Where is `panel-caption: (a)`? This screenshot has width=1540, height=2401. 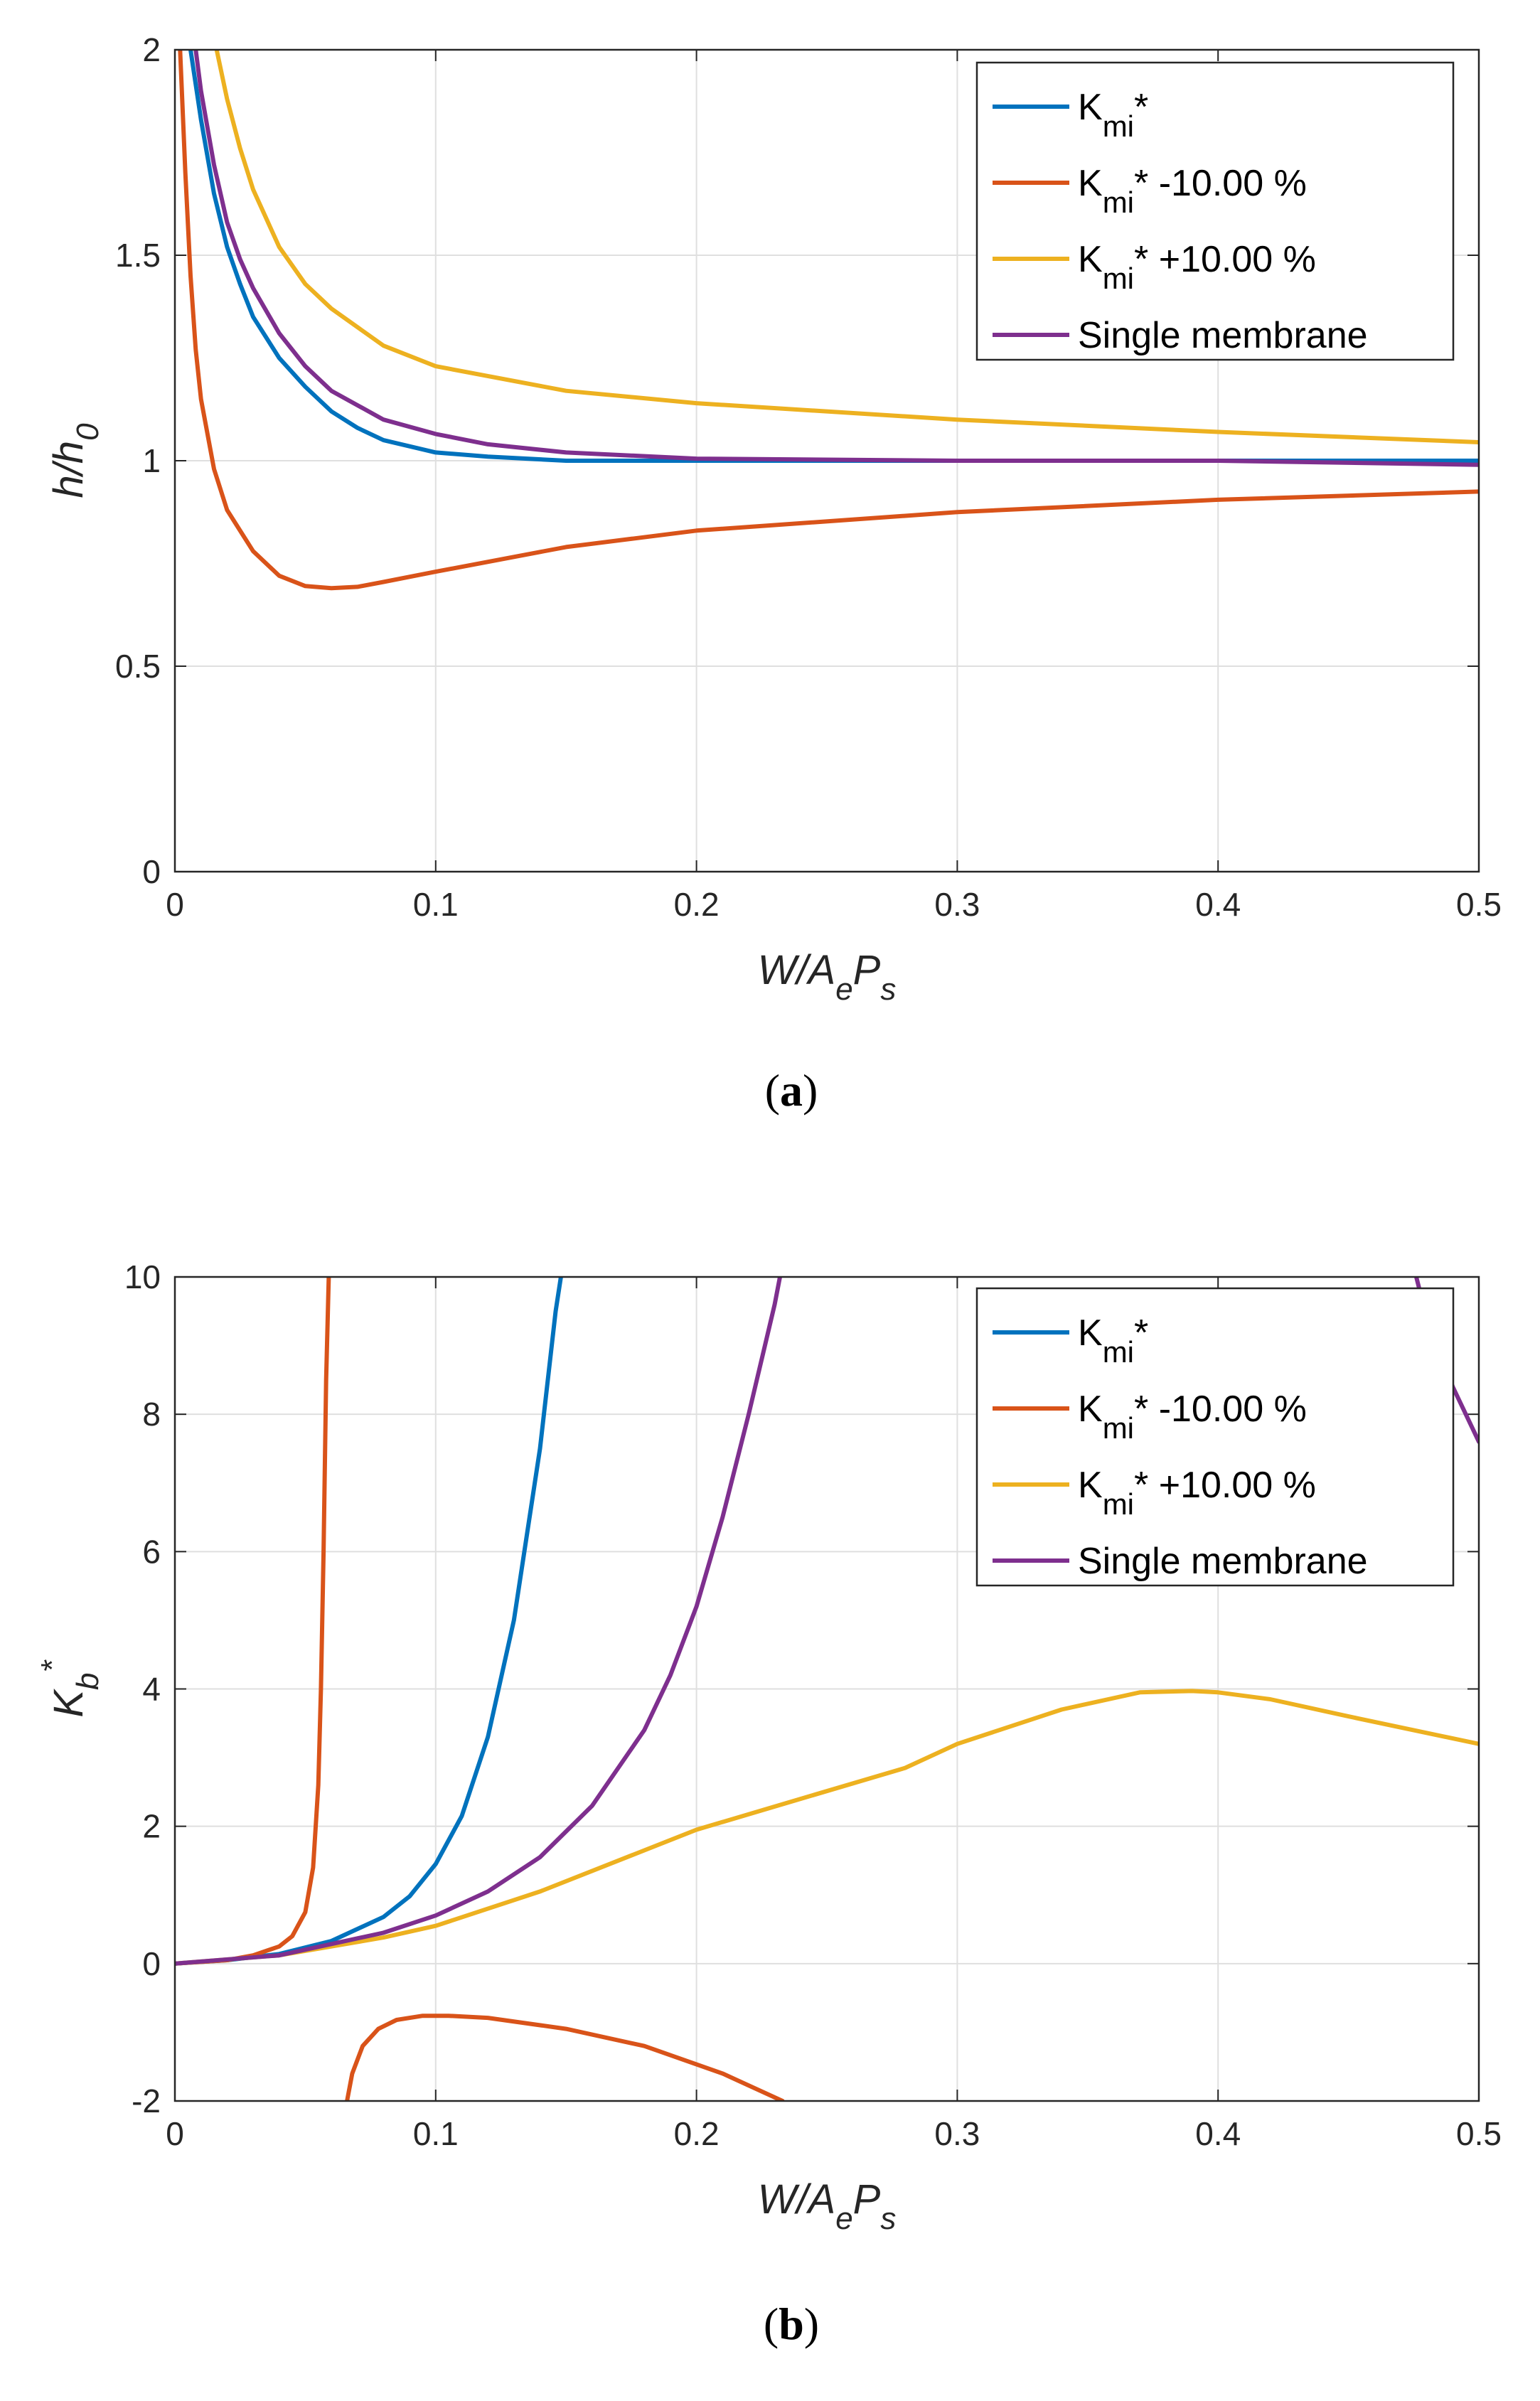
panel-caption: (a) is located at coordinates (791, 1090).